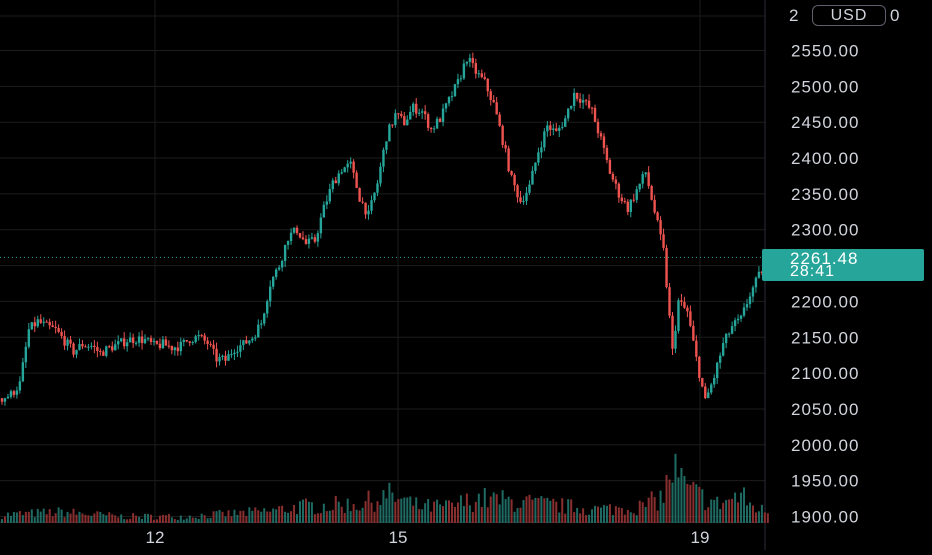  What do you see at coordinates (849, 15) in the screenshot?
I see `currency-selector: USD` at bounding box center [849, 15].